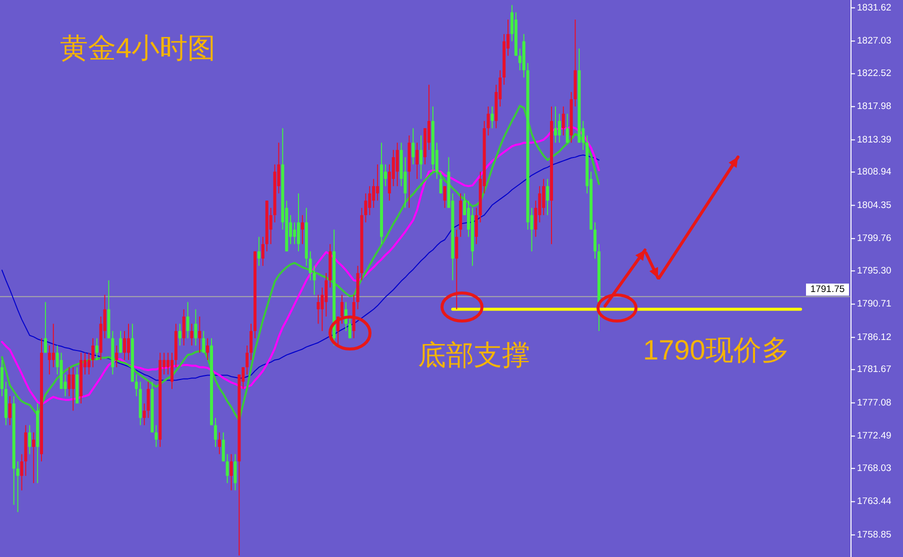 This screenshot has height=557, width=903. I want to click on y-tick-label: 1804.35, so click(874, 205).